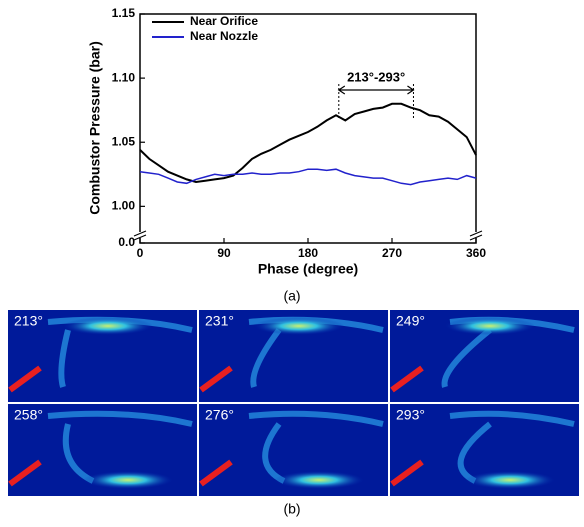  What do you see at coordinates (376, 76) in the screenshot?
I see `annotation-text: 213°-293°` at bounding box center [376, 76].